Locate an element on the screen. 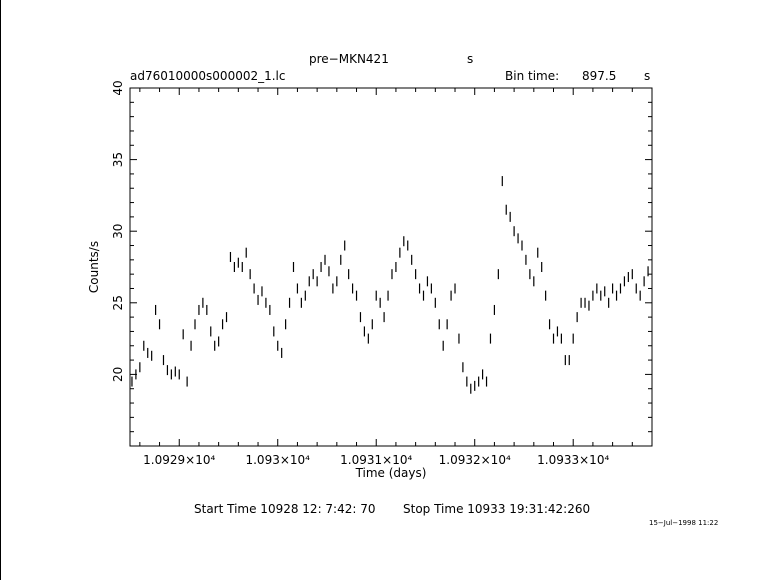  start-time: Start Time 10928 12: 7:42: 70 is located at coordinates (285, 509).